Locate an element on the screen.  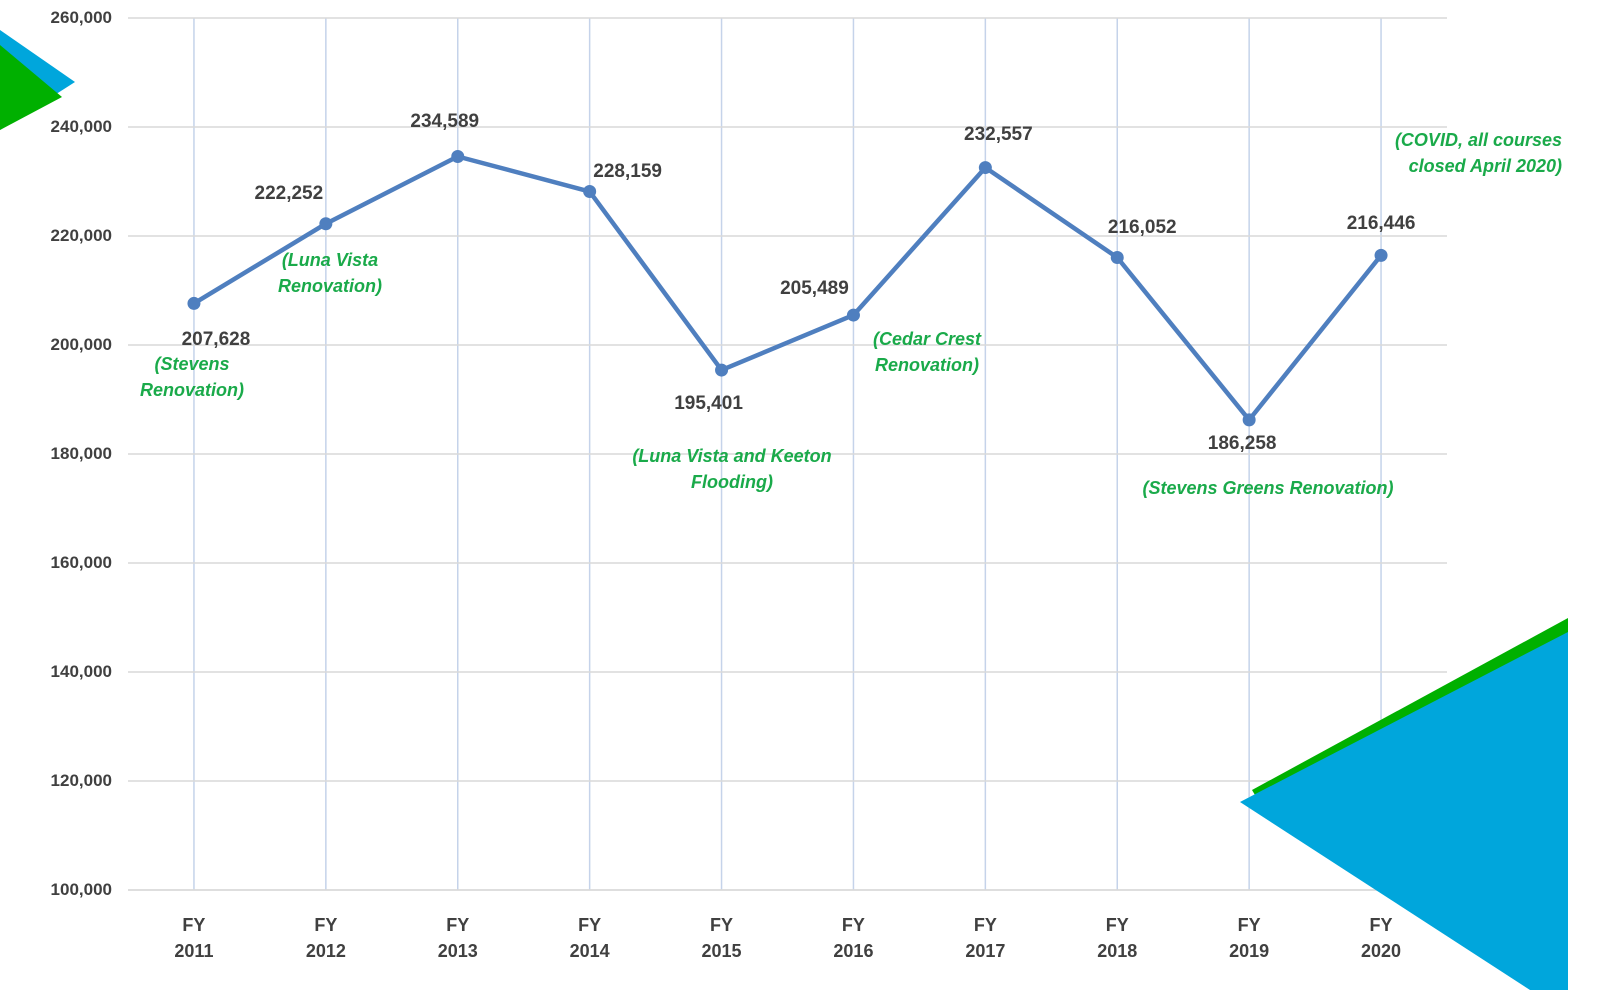
y-tick-label: 160,000 is located at coordinates (81, 562).